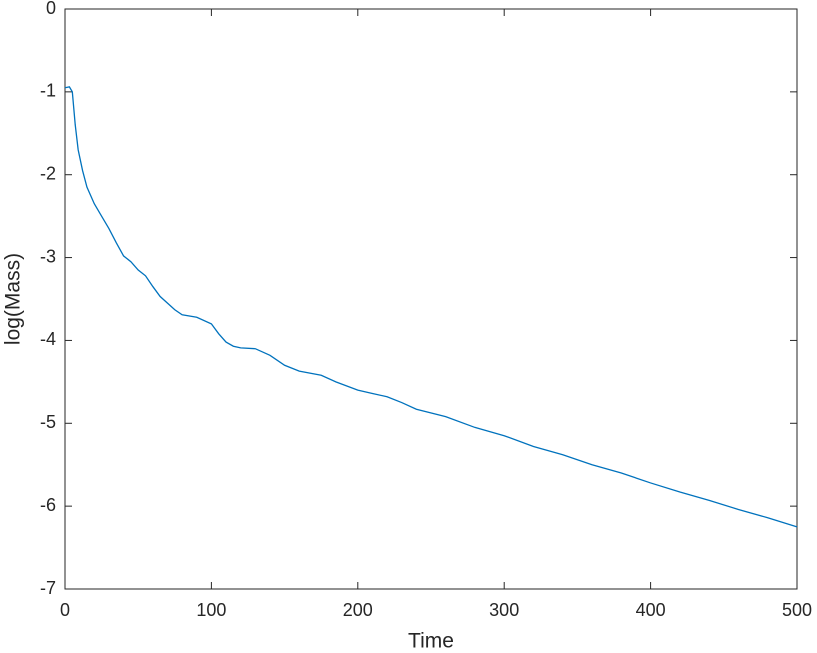 Image resolution: width=817 pixels, height=653 pixels. What do you see at coordinates (51, 9) in the screenshot?
I see `y-tick-label: 0` at bounding box center [51, 9].